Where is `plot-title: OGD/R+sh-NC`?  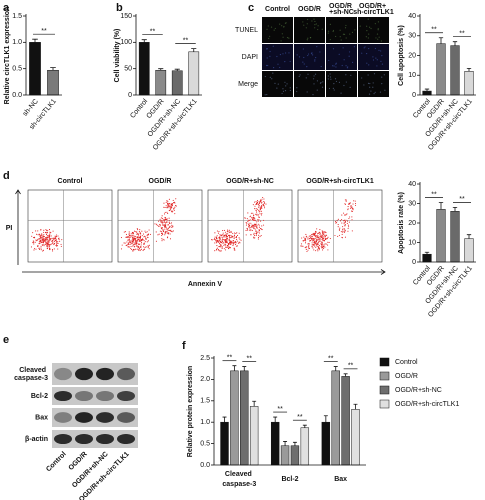 plot-title: OGD/R+sh-NC is located at coordinates (250, 181).